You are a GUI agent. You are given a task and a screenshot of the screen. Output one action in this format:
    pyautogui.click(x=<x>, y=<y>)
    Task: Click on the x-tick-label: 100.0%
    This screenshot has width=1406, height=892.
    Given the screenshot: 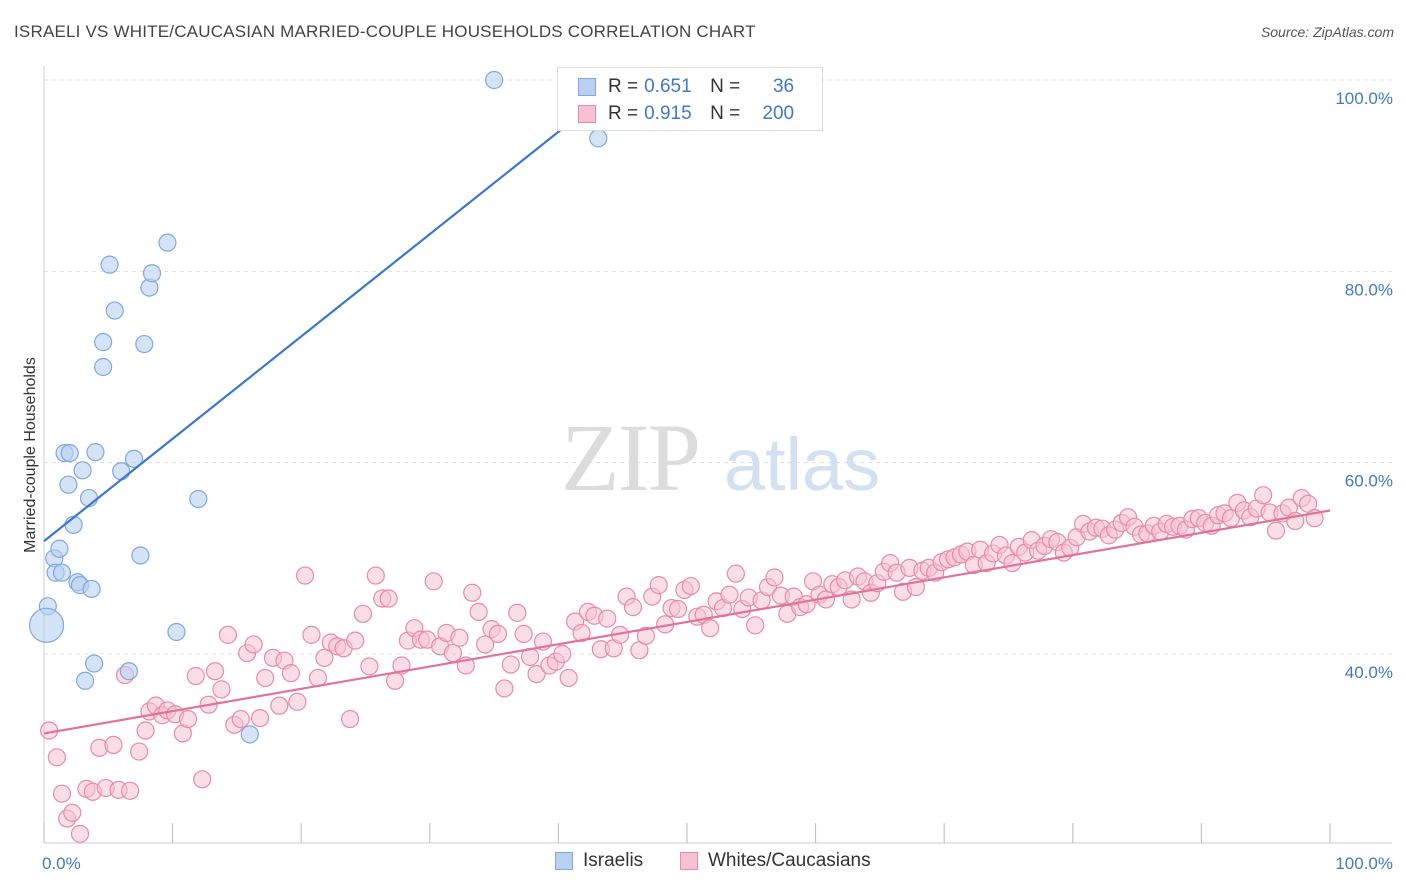 What is the action you would take?
    pyautogui.click(x=1364, y=863)
    